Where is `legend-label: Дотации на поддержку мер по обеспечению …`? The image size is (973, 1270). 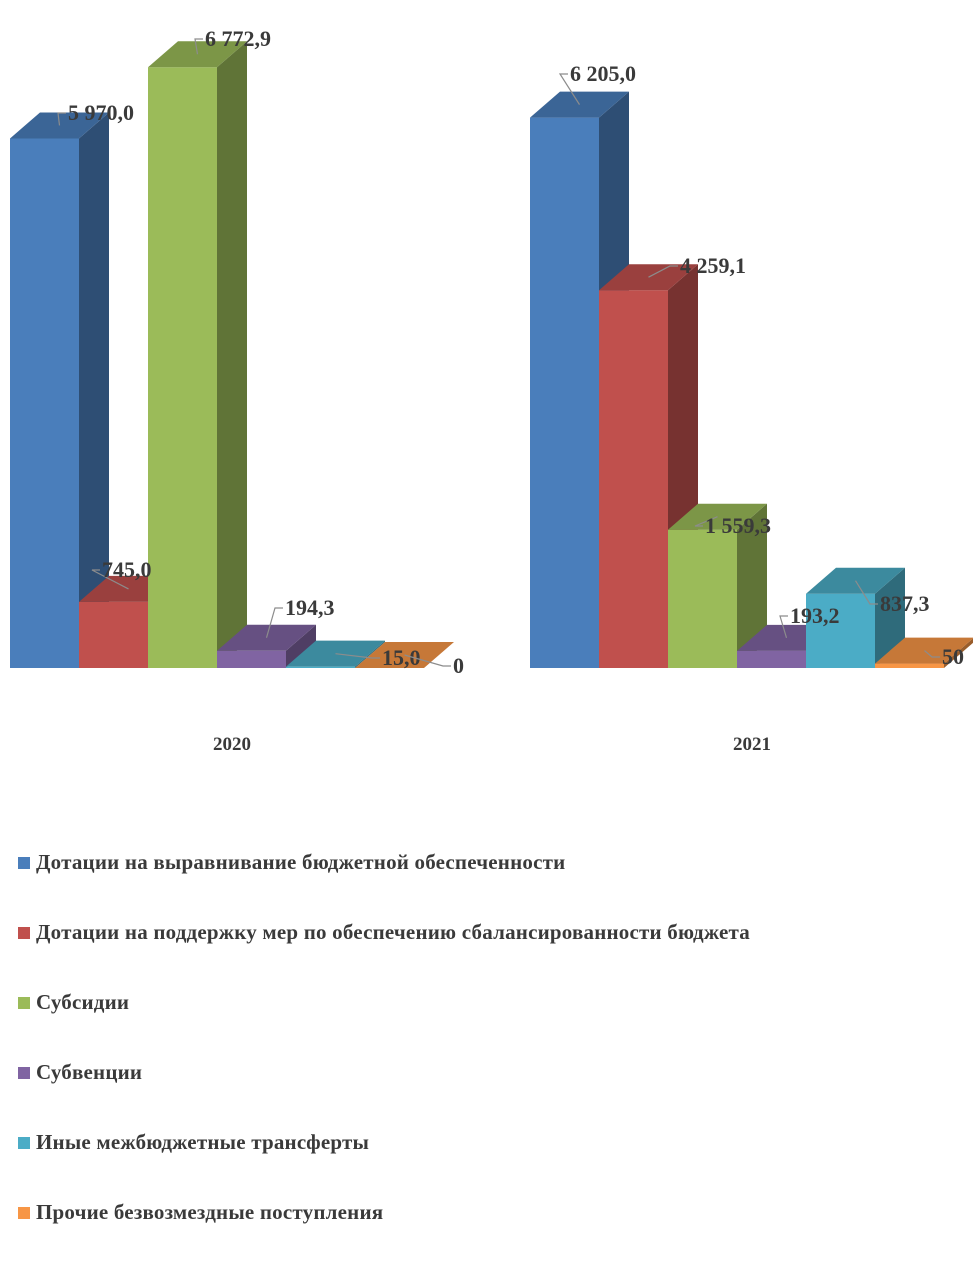
legend-label: Дотации на поддержку мер по обеспечению … is located at coordinates (393, 932).